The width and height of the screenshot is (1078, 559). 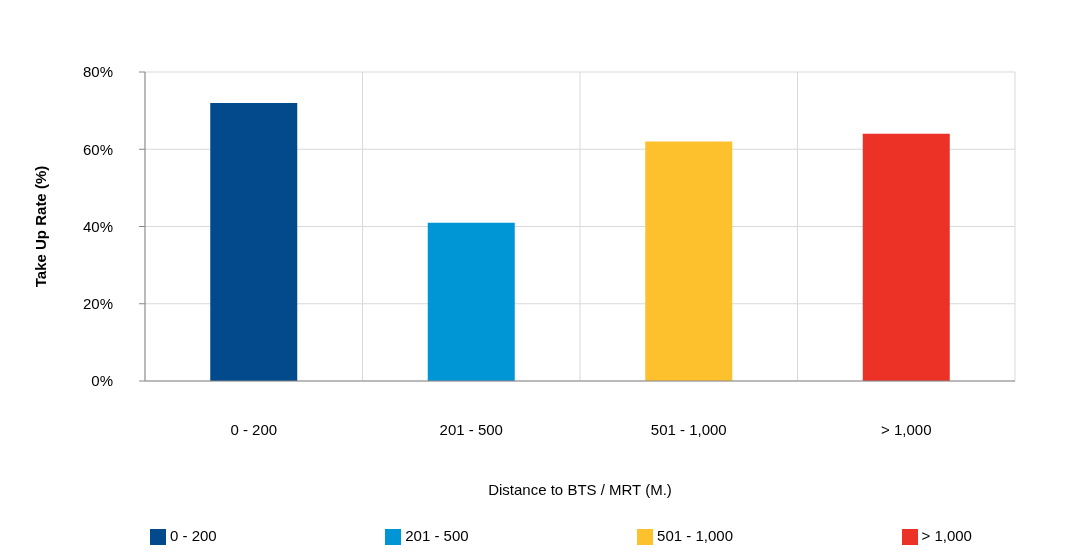 I want to click on y-tick-label: 60%, so click(x=97, y=149).